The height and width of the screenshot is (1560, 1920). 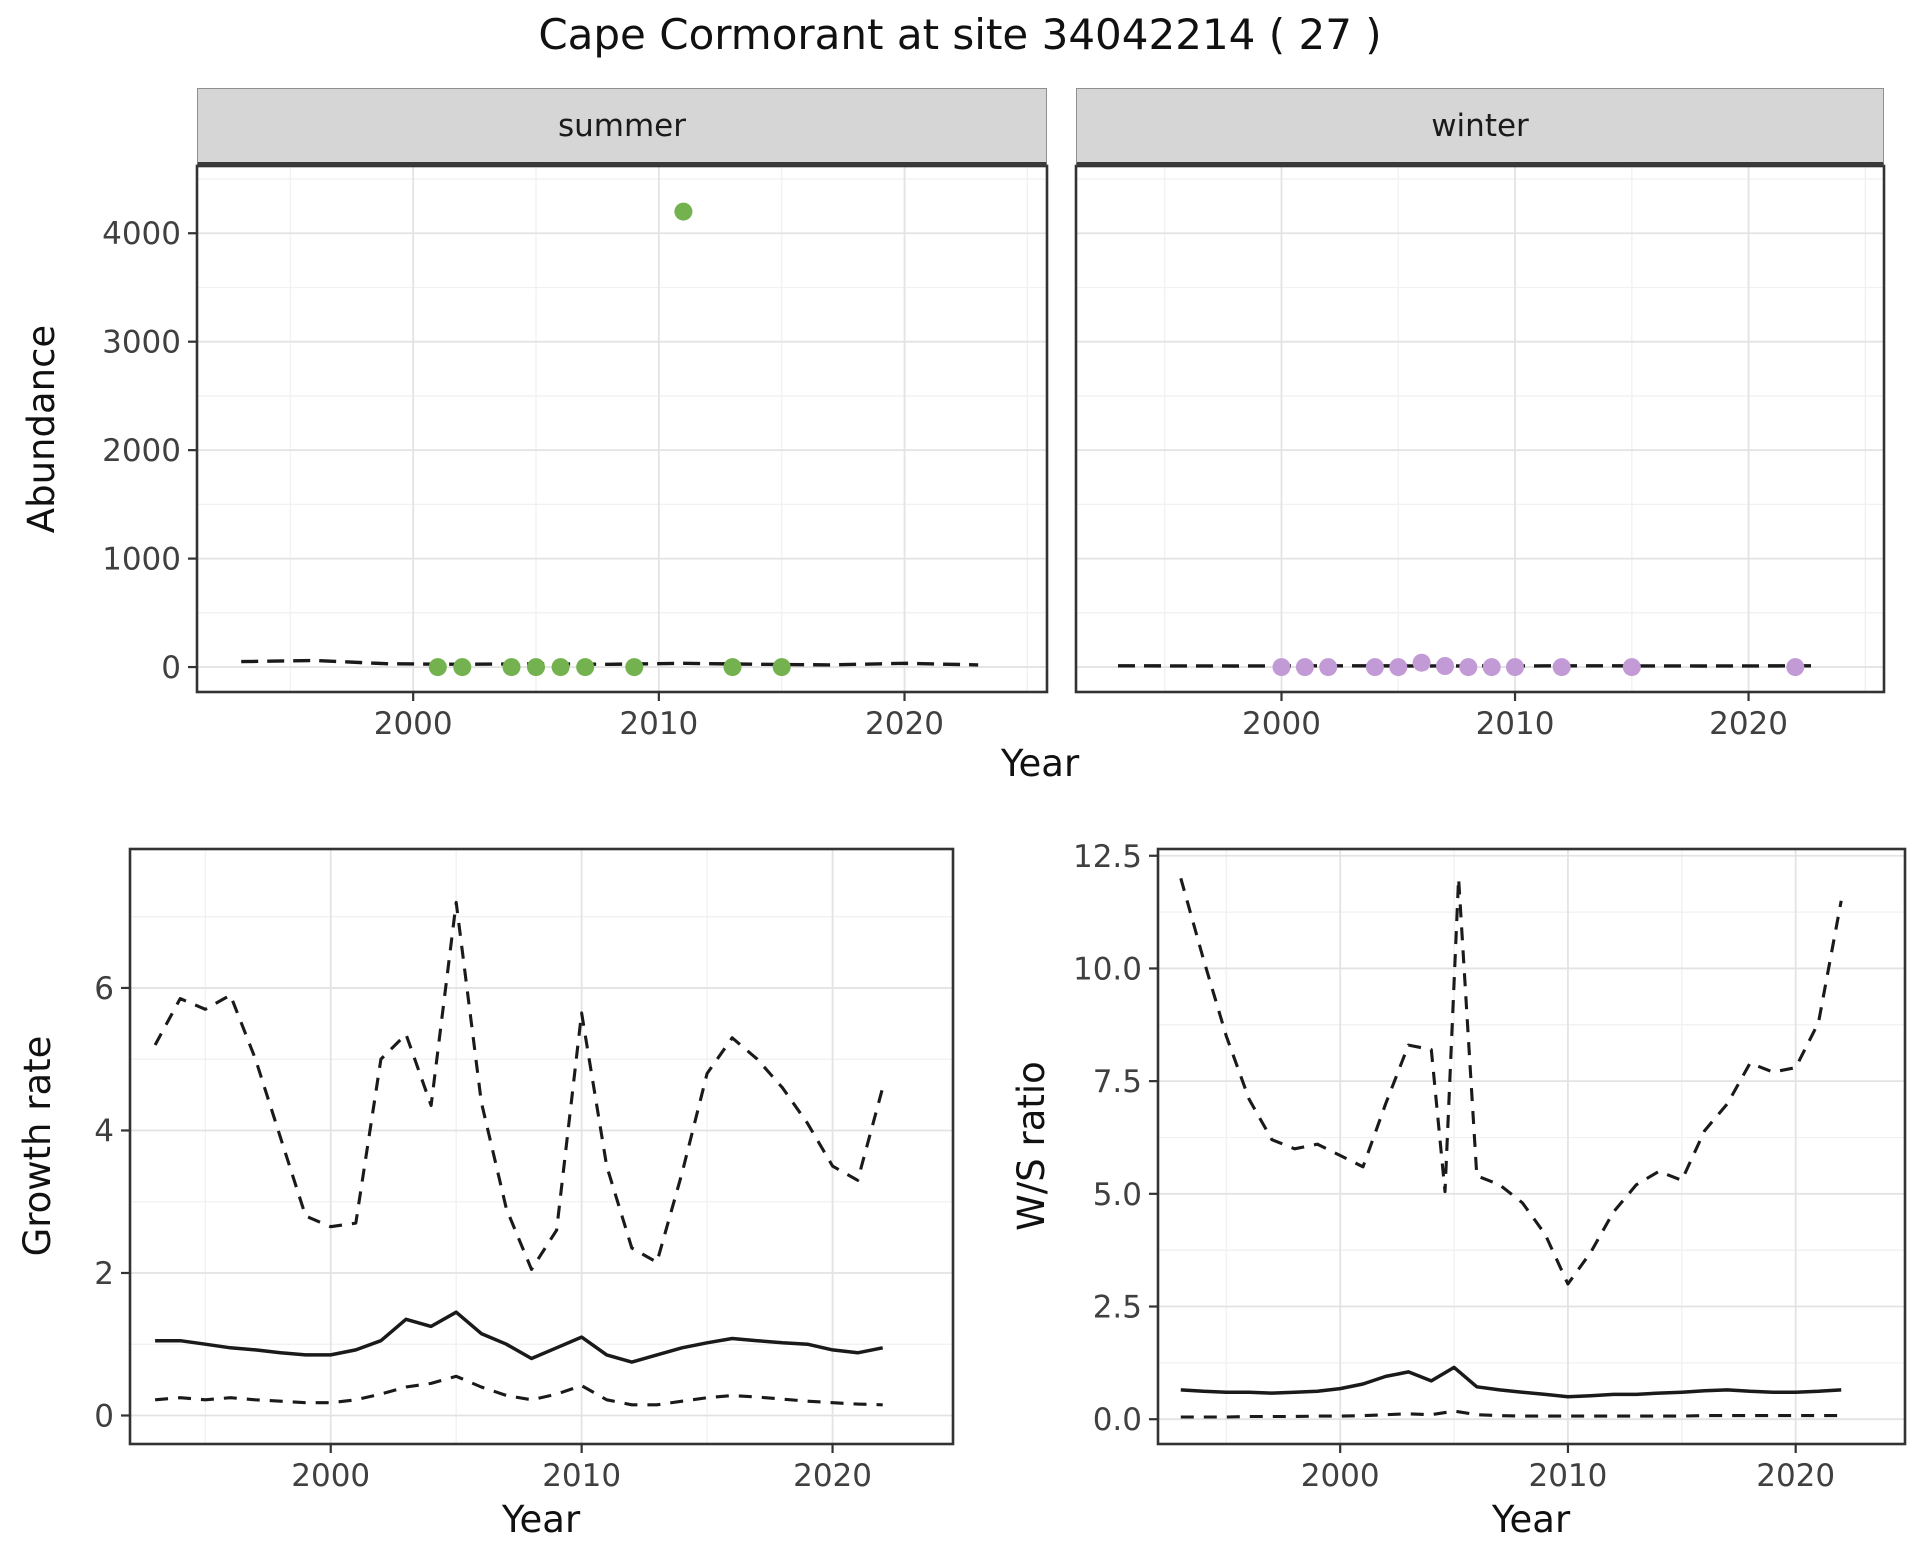 I want to click on y-tick-label: 7.5, so click(x=1117, y=1082).